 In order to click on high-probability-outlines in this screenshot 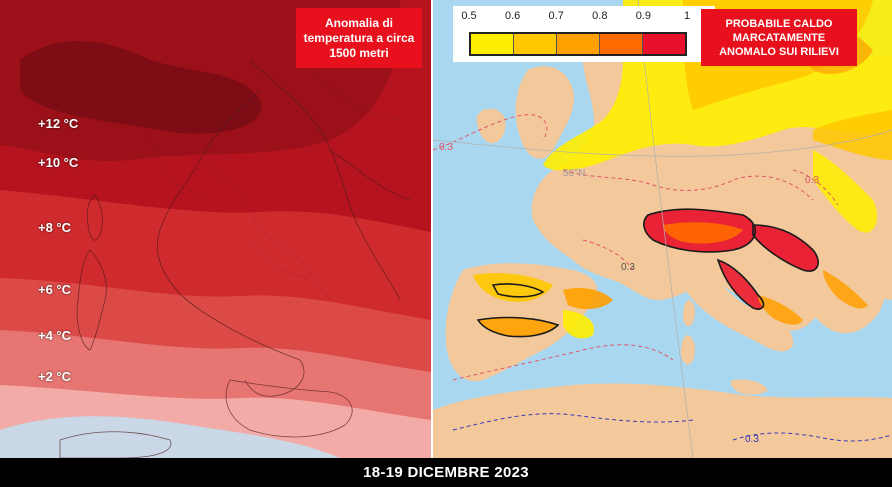, I will do `click(647, 273)`.